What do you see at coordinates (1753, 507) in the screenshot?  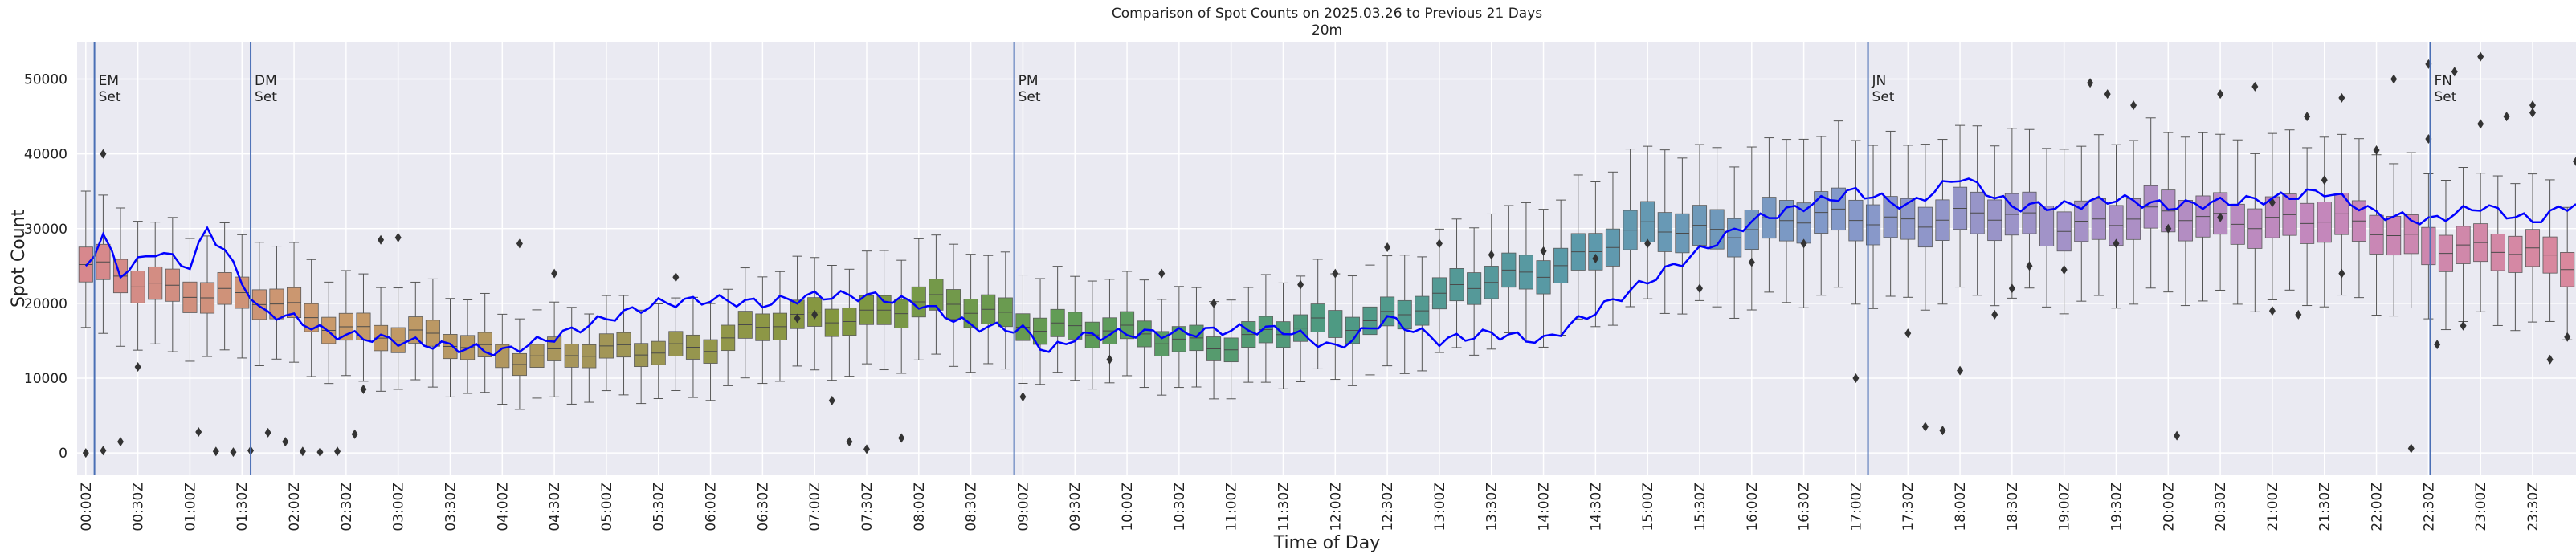 I see `x-tick-label: 16:00Z` at bounding box center [1753, 507].